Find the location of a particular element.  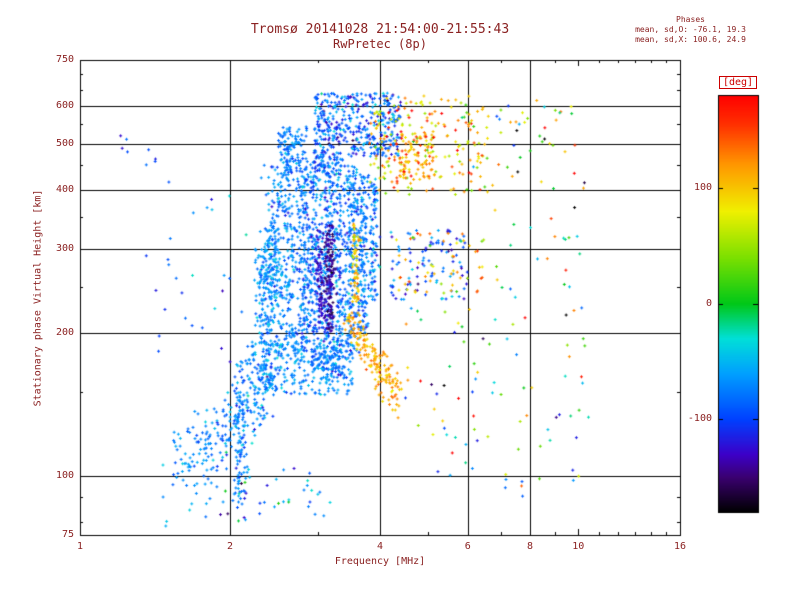

x-tick-label: 6 is located at coordinates (467, 546).